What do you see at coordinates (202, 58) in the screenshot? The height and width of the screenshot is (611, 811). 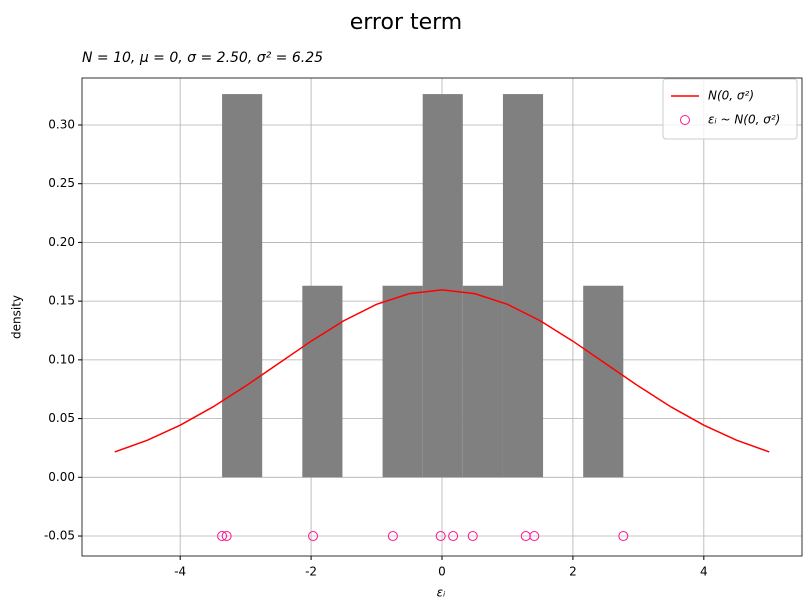 I see `chart-subtitle: N = 10, μ = 0, σ = 2.50, σ² = 6.25` at bounding box center [202, 58].